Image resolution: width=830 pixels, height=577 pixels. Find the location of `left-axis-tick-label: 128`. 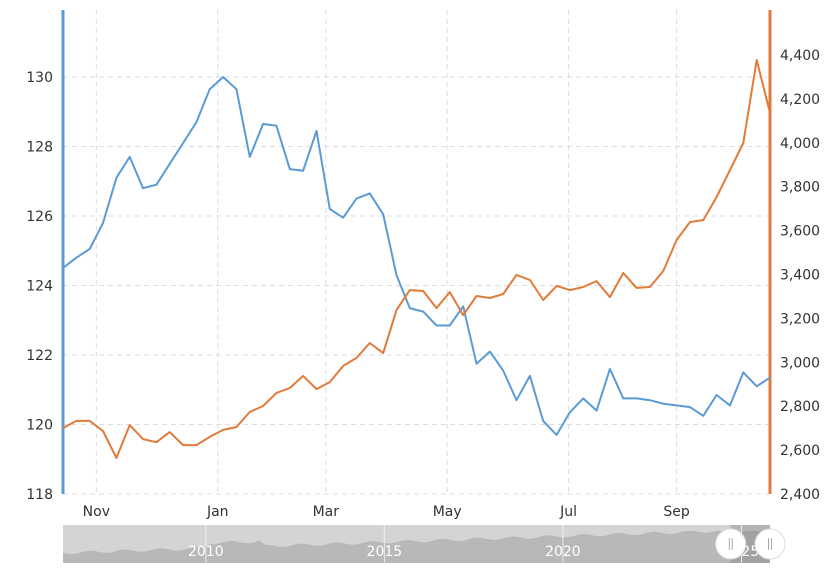

left-axis-tick-label: 128 is located at coordinates (39, 148).